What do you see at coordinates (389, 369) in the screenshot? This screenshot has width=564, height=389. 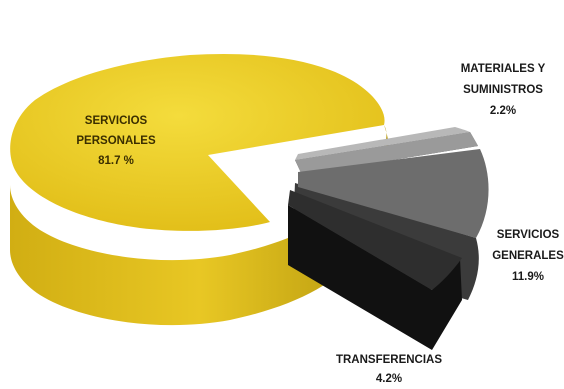 I see `slice-label-transferencias: TRANSFERENCIAS 4.2%` at bounding box center [389, 369].